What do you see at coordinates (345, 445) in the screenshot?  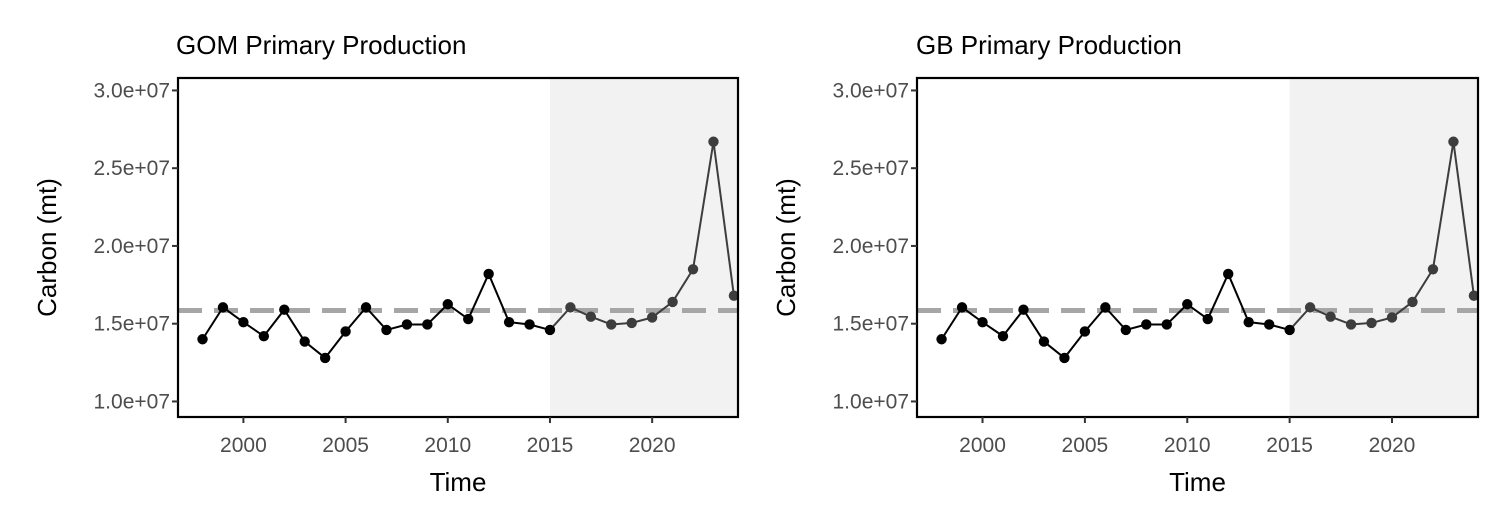 I see `x-tick-label: 2005` at bounding box center [345, 445].